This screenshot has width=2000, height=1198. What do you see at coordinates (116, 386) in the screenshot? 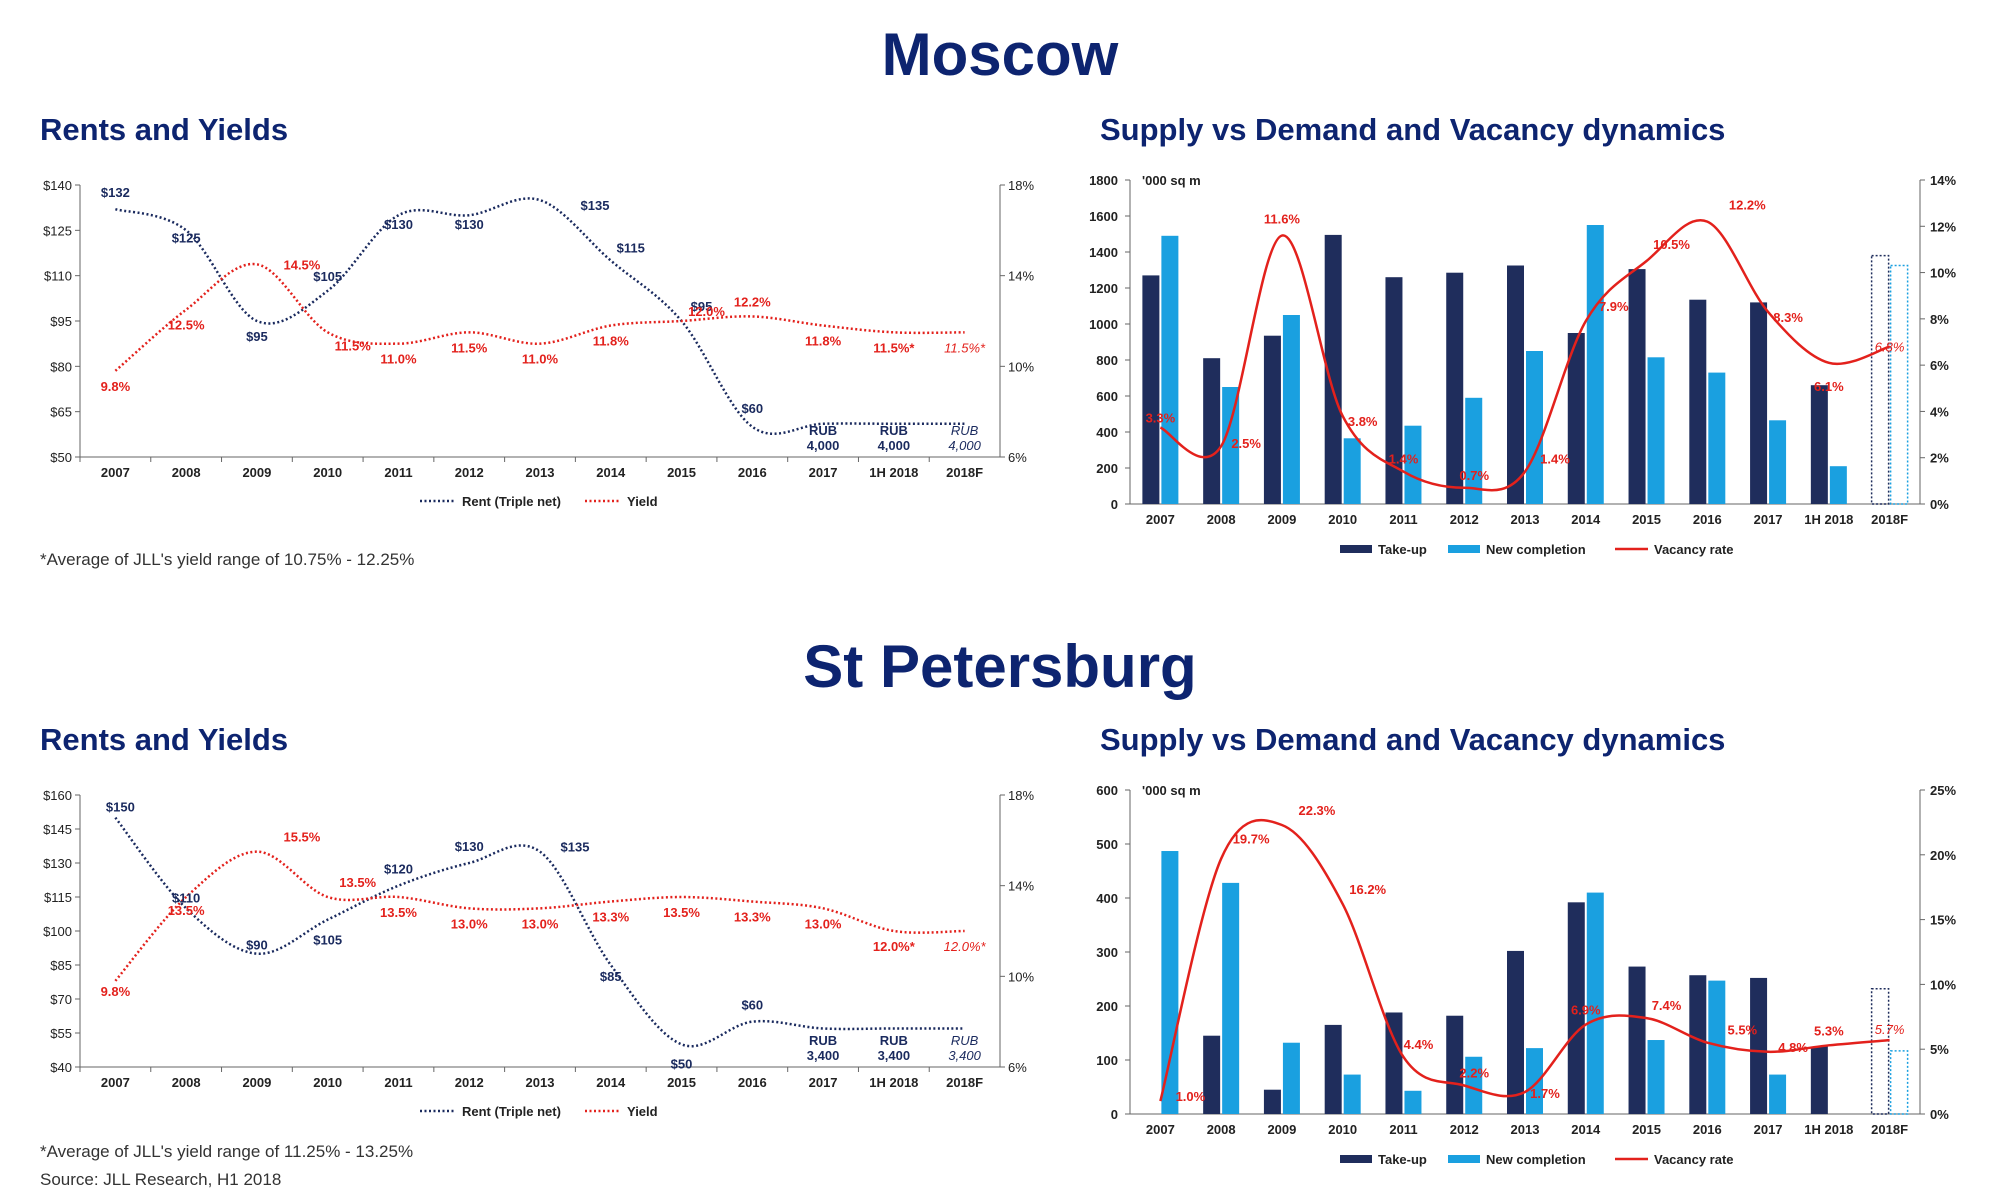
I see `yield-data-label: 9.8%` at bounding box center [116, 386].